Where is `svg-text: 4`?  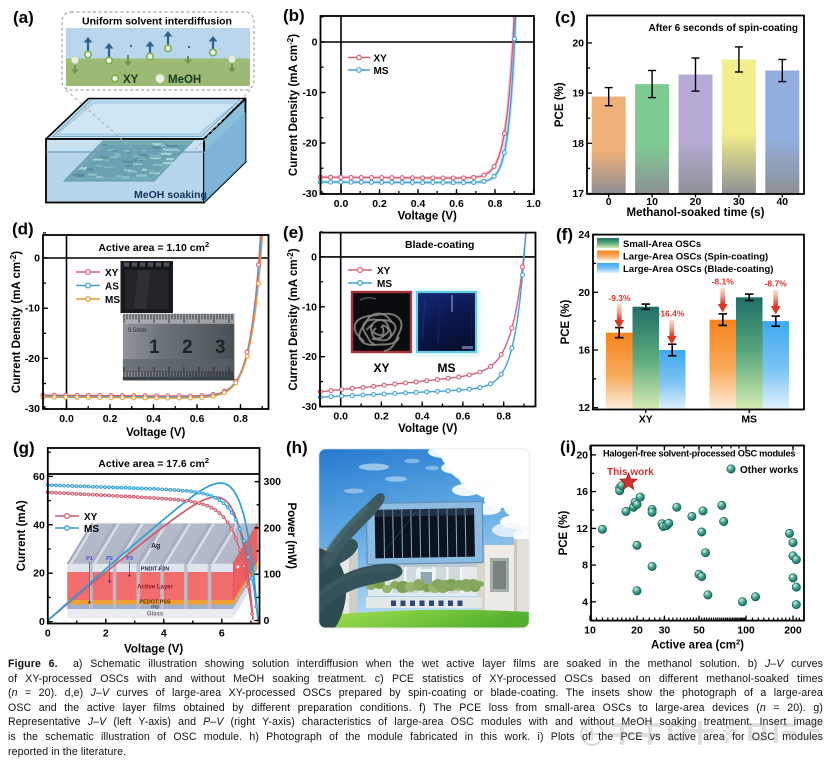 svg-text: 4 is located at coordinates (585, 602).